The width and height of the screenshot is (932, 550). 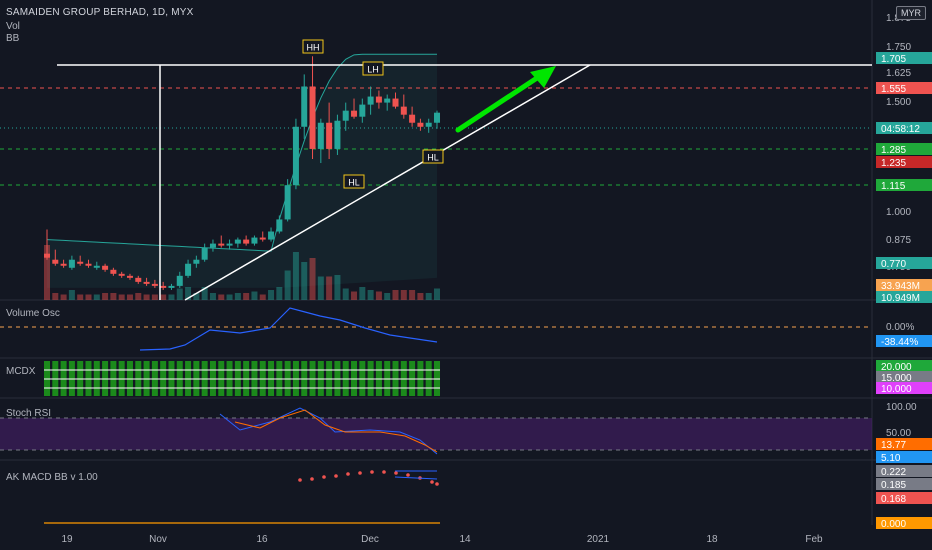 I want to click on mcdx-label: MCDX, so click(x=21, y=371).